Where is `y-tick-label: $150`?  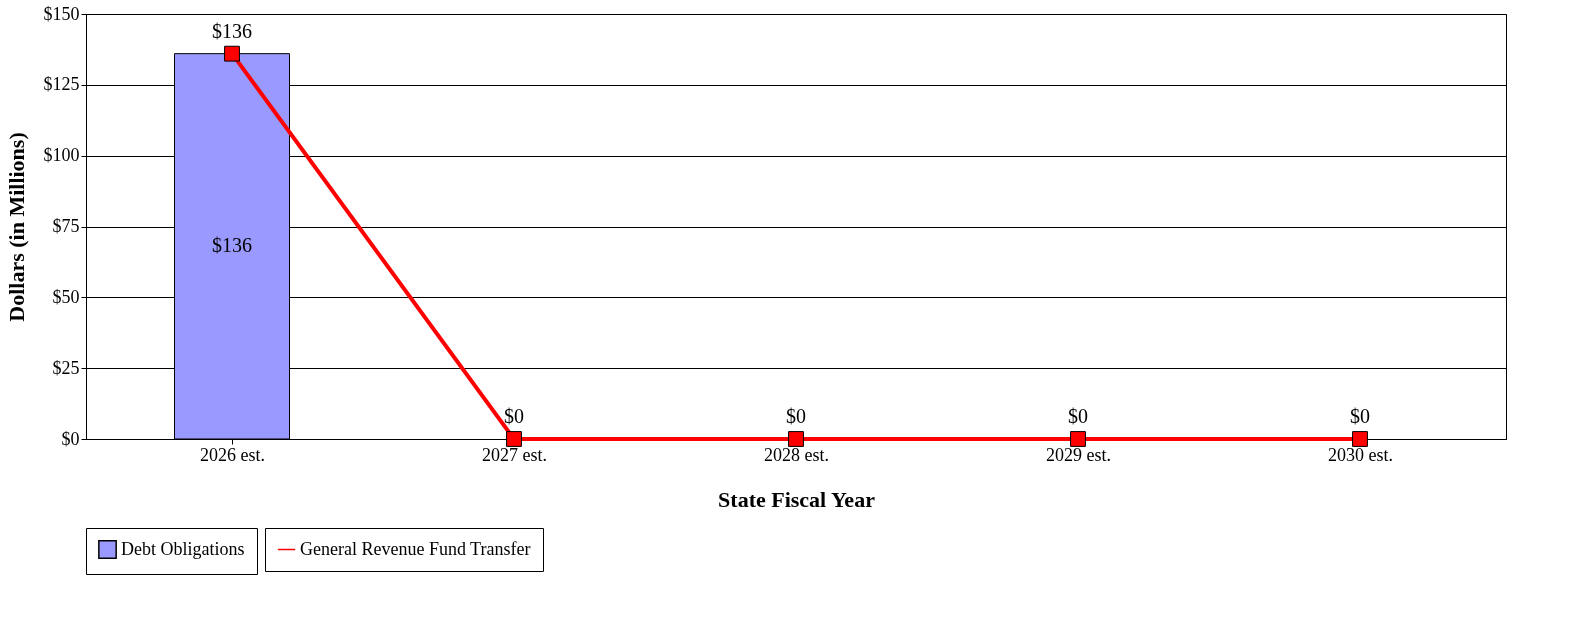 y-tick-label: $150 is located at coordinates (61, 13).